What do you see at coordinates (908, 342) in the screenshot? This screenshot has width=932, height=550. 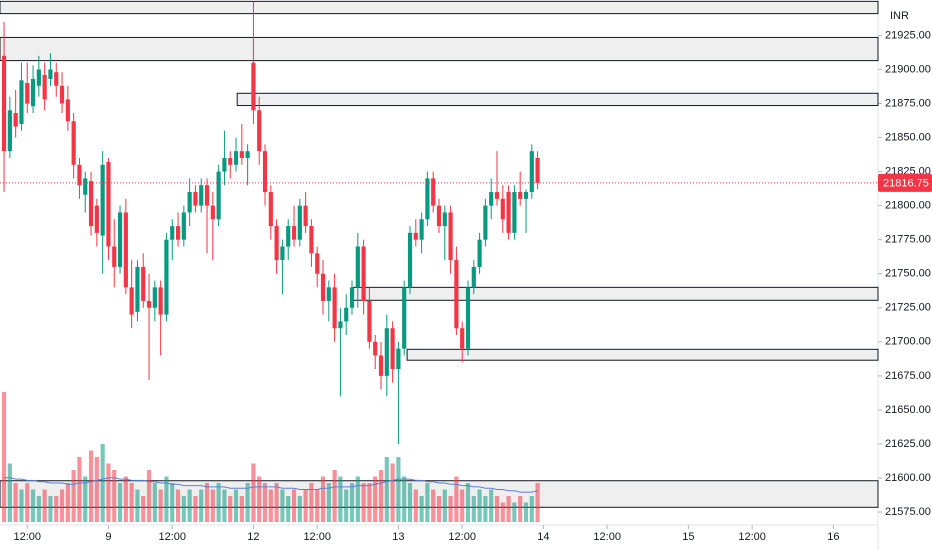 I see `y-tick-label: 21700.00` at bounding box center [908, 342].